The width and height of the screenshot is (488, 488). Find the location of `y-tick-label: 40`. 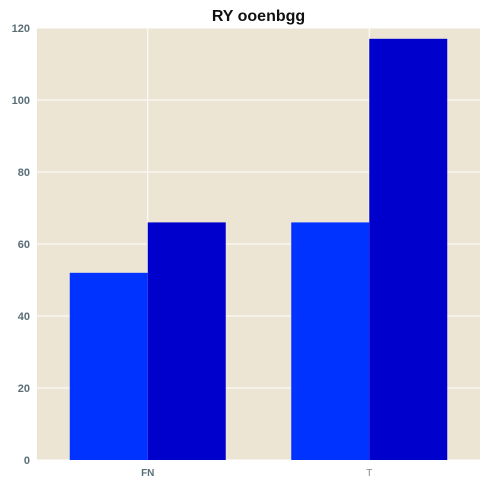

y-tick-label: 40 is located at coordinates (24, 317).